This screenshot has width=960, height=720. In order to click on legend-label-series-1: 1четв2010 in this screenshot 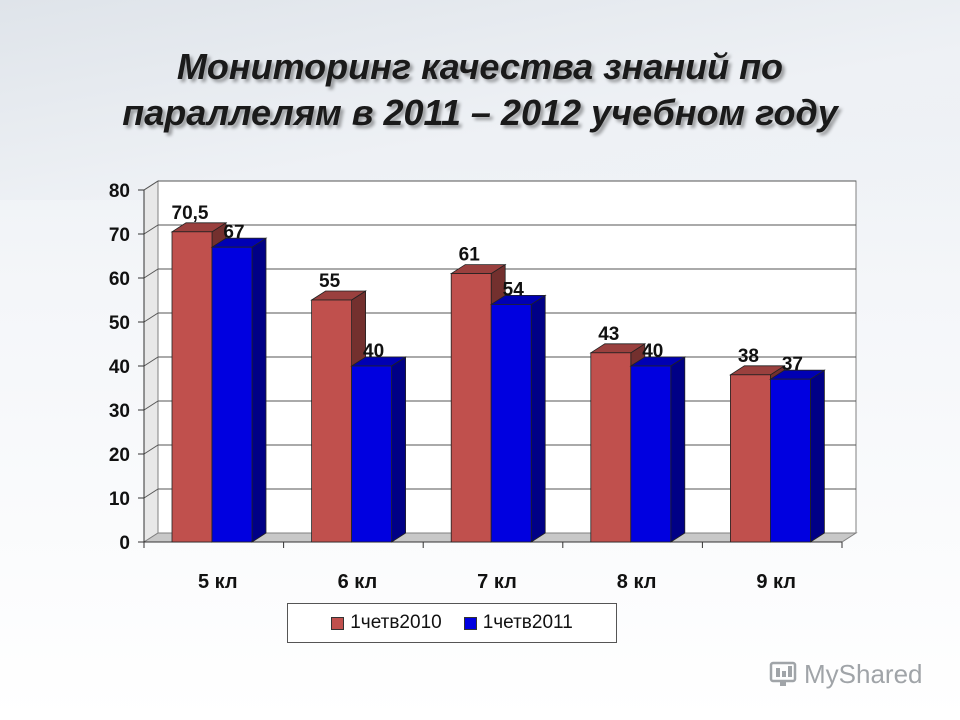, I will do `click(396, 622)`.